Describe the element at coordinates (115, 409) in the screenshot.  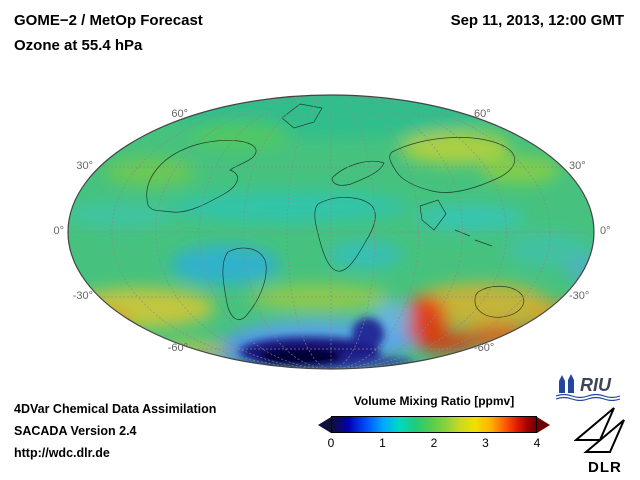
I see `assimilation-label: 4DVar Chemical Data Assimilation` at that location.